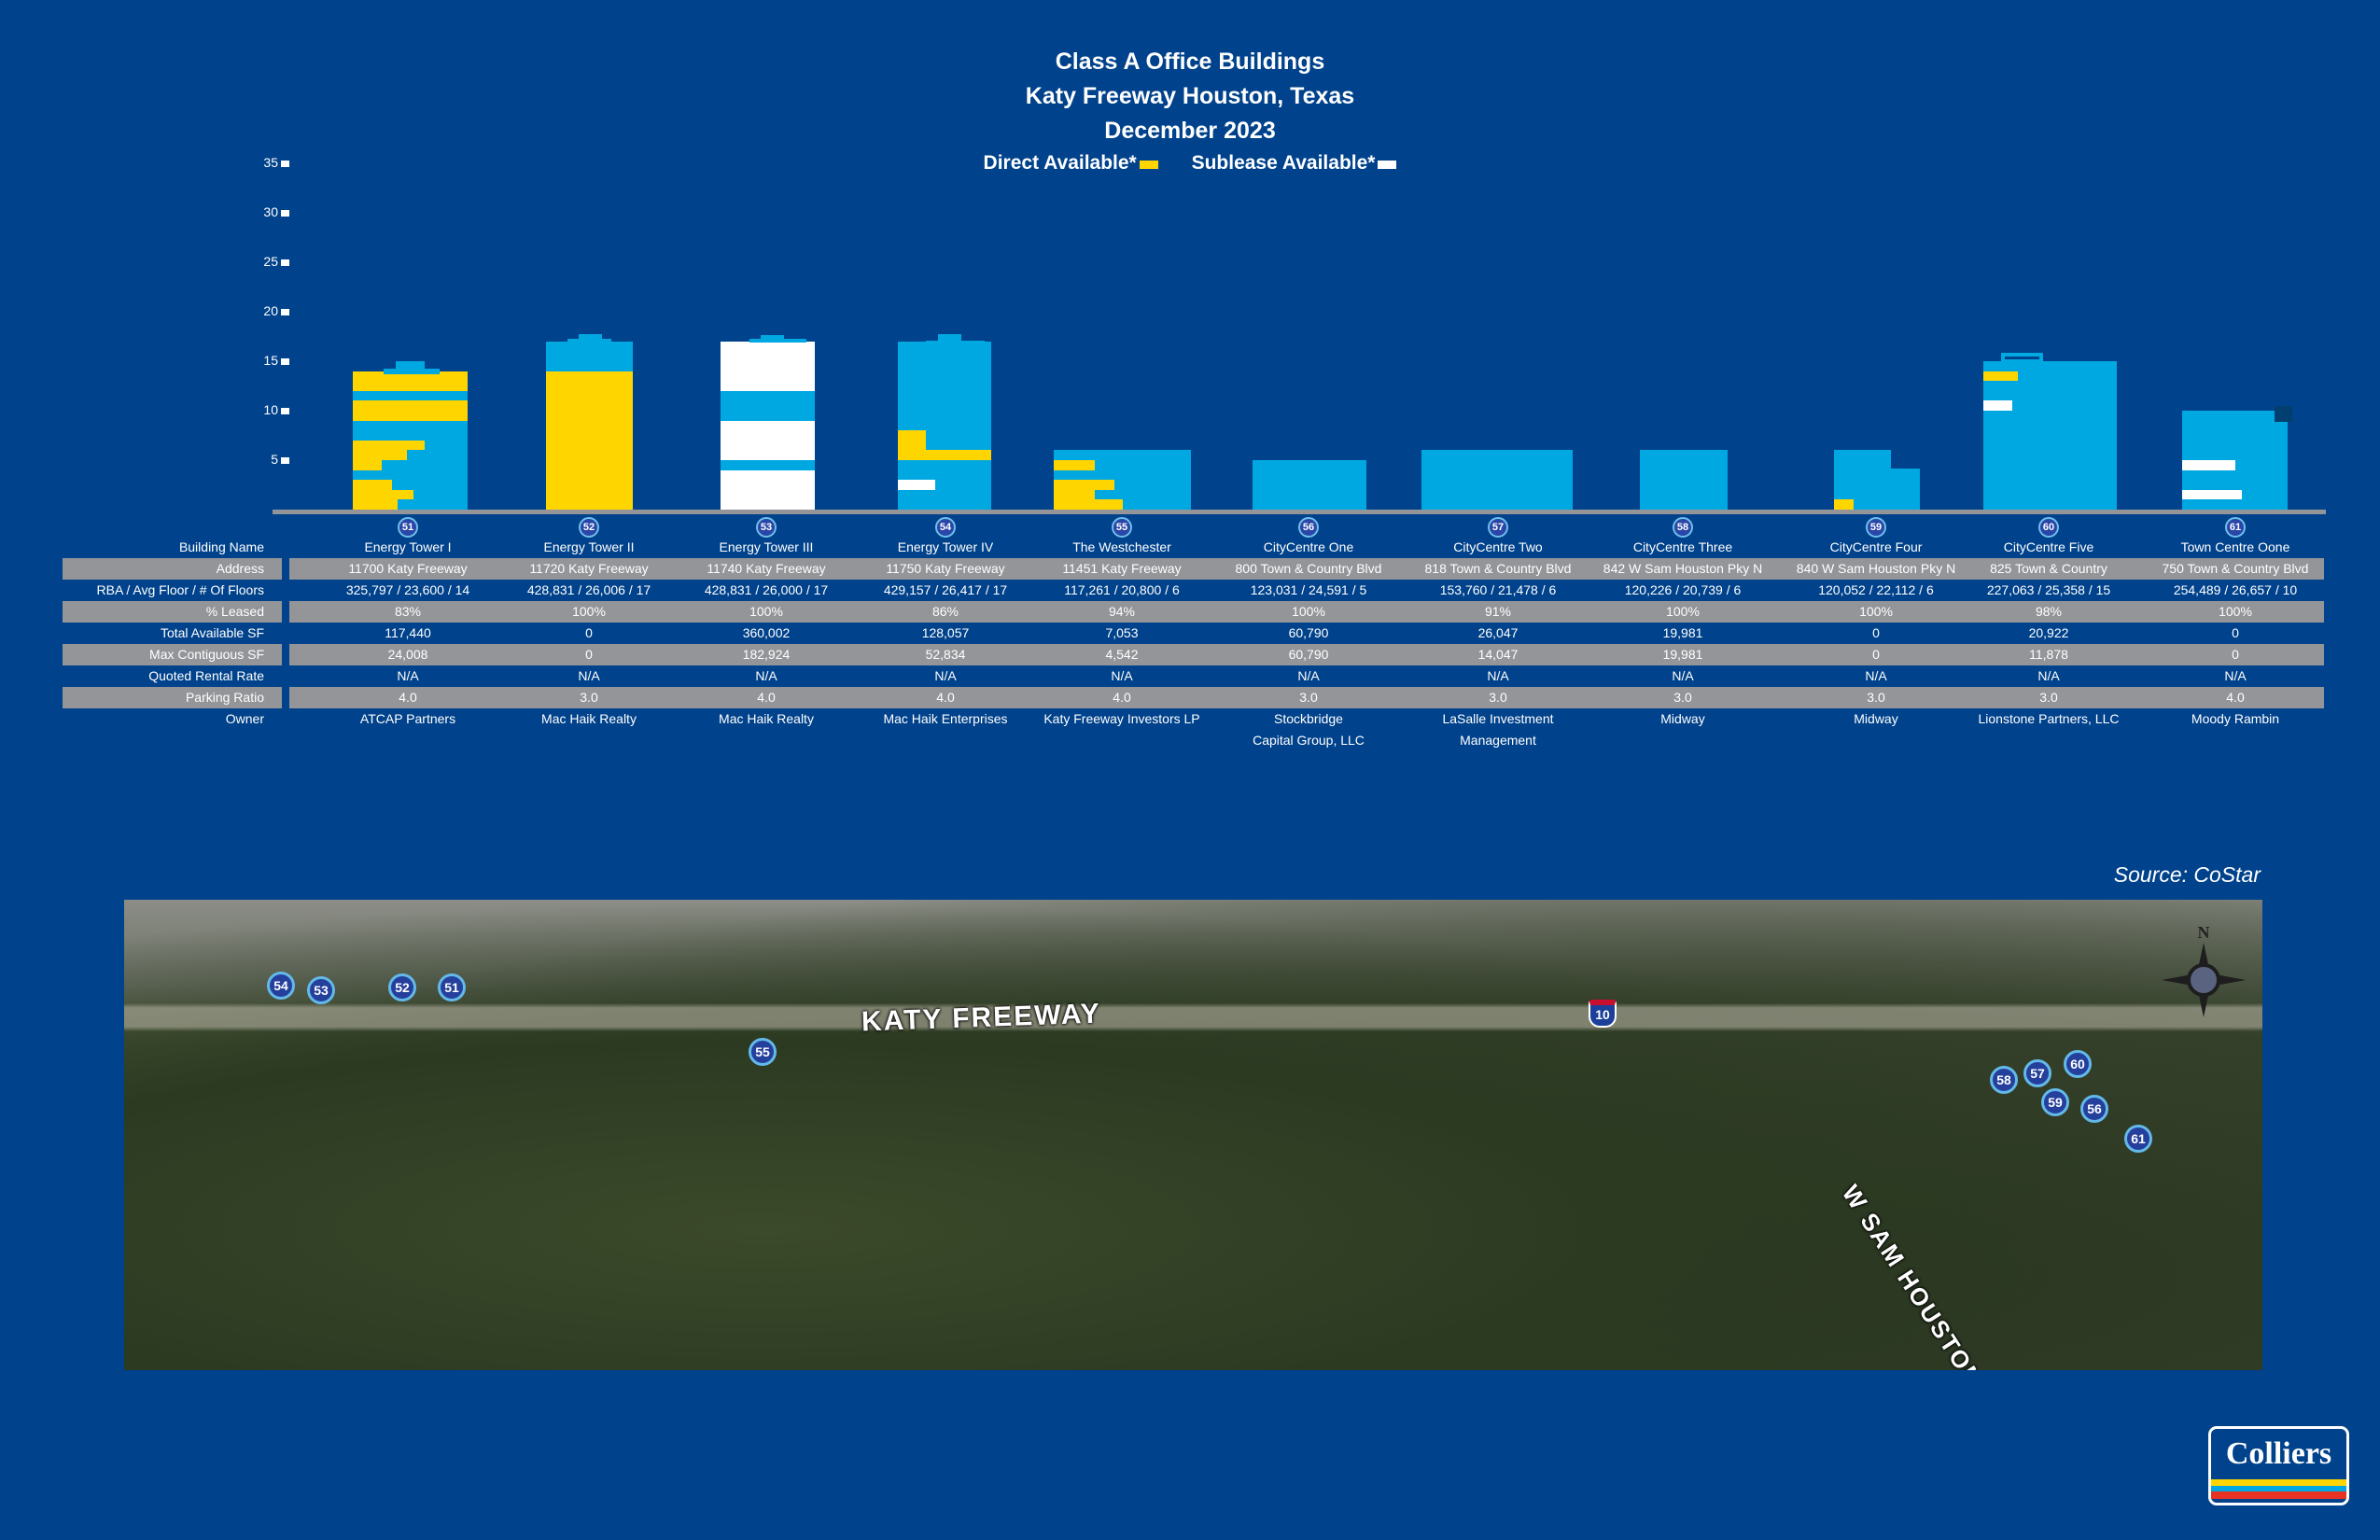 The width and height of the screenshot is (2380, 1540). Describe the element at coordinates (408, 527) in the screenshot. I see `building-number-badge: 51` at that location.